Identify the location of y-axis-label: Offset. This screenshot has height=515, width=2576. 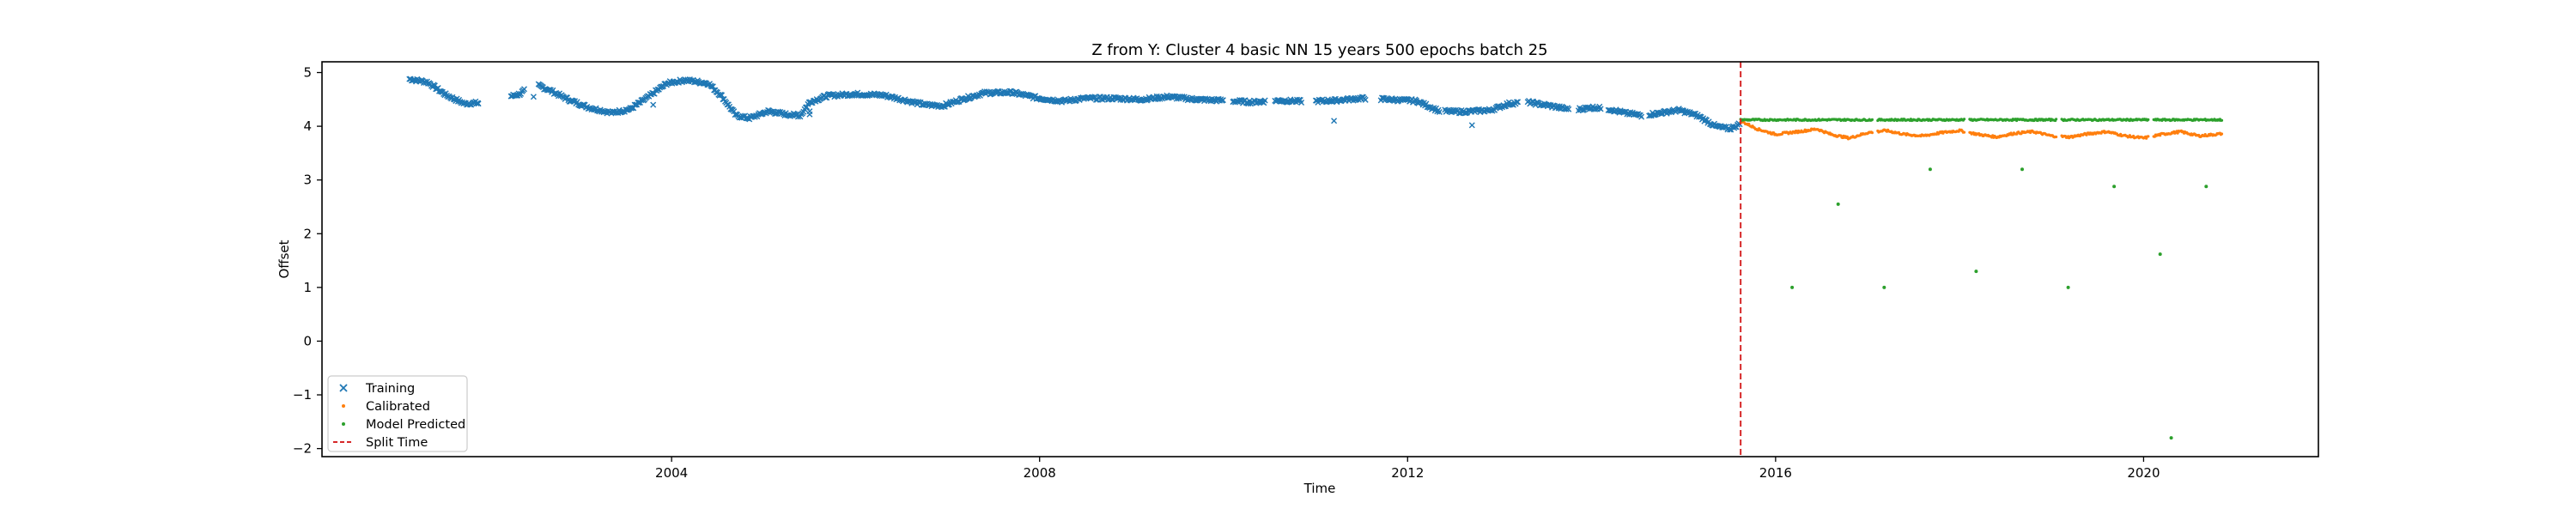
(284, 258).